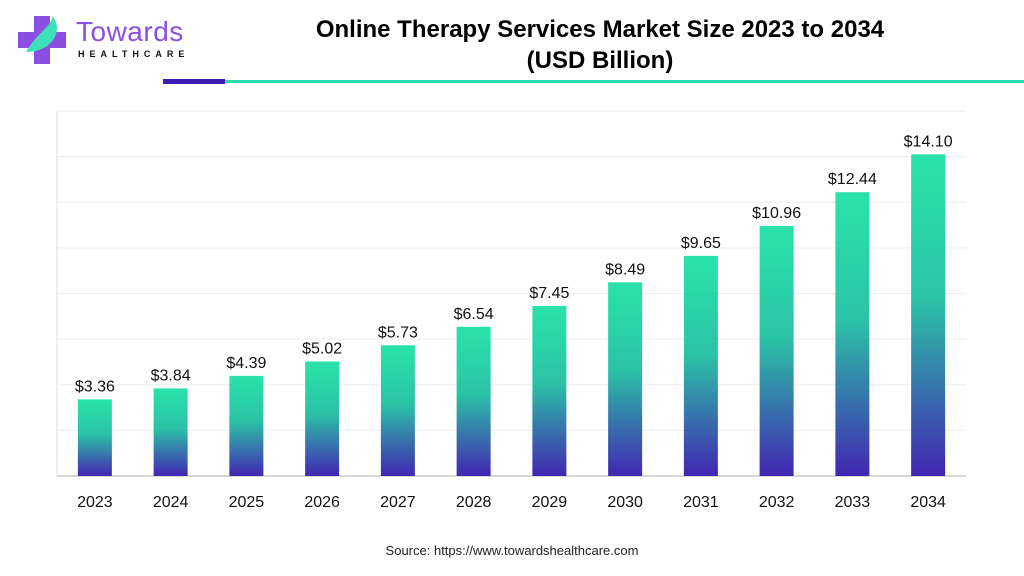  I want to click on x-tick-label: 2031, so click(701, 502).